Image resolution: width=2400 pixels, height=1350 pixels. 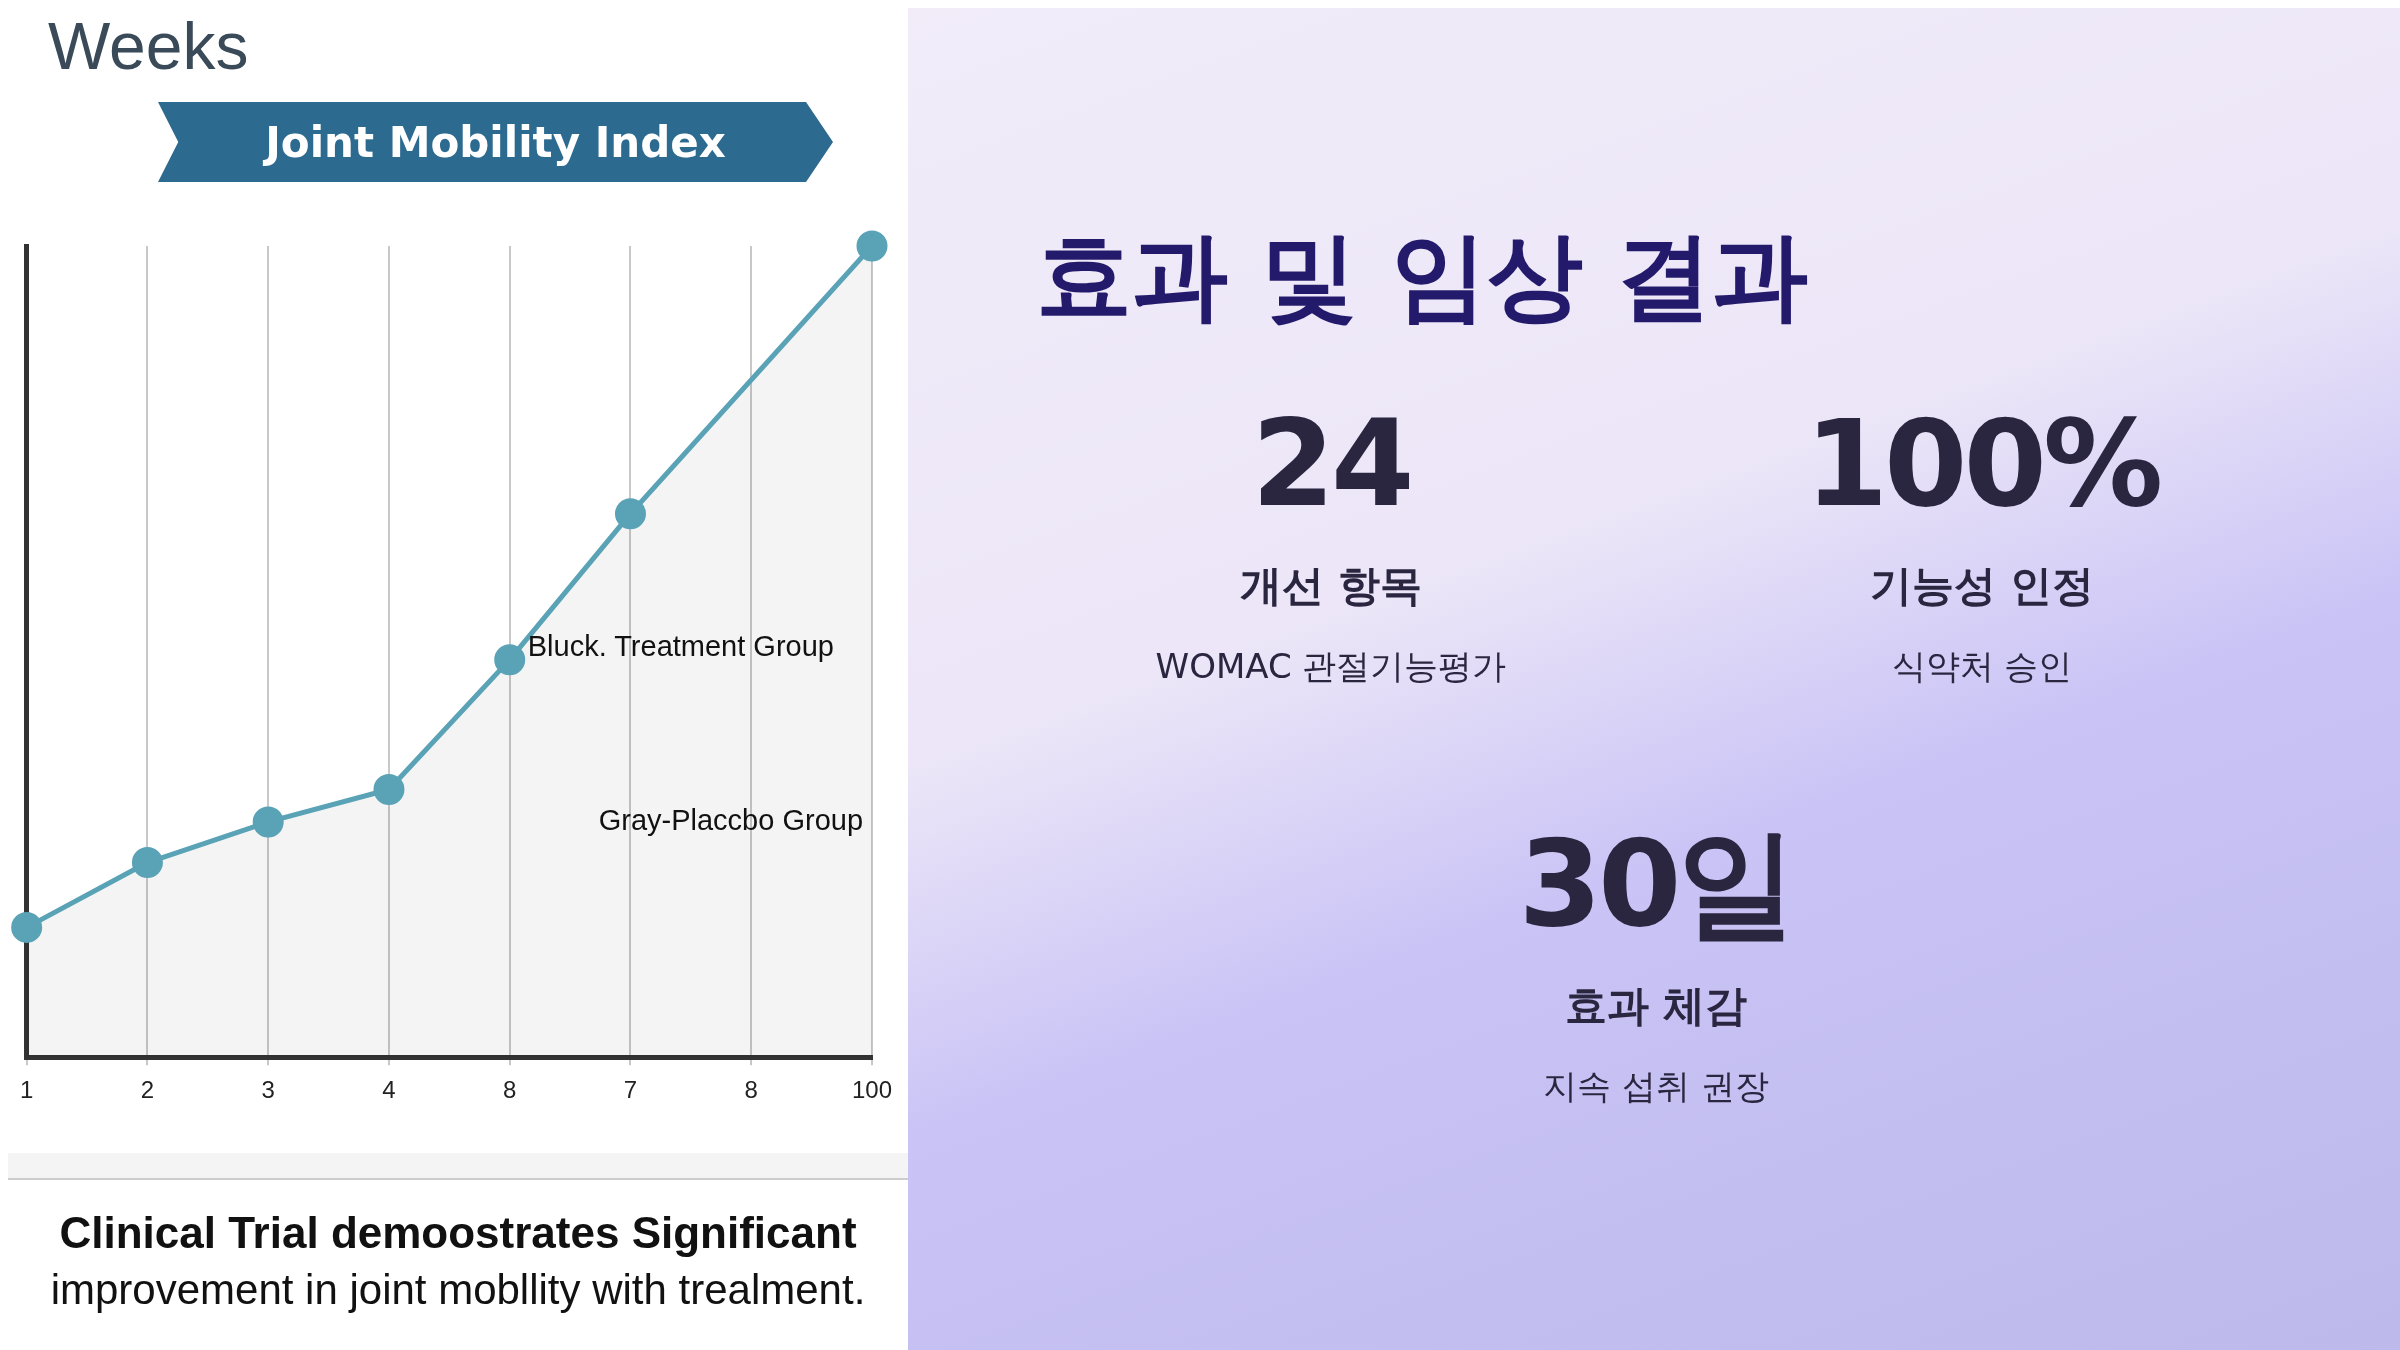 I want to click on text: 효과 및 임상 결과, so click(x=1422, y=276).